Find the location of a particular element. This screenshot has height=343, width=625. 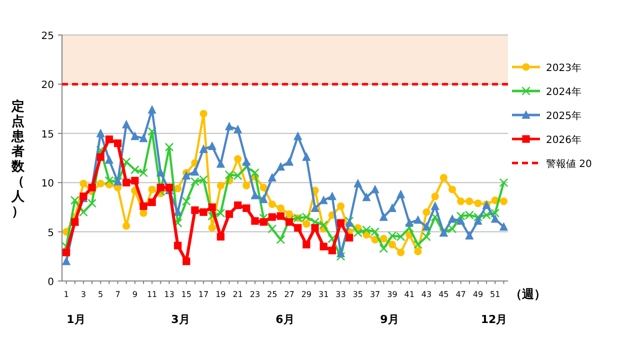

x-tick-label: 17 is located at coordinates (203, 294).